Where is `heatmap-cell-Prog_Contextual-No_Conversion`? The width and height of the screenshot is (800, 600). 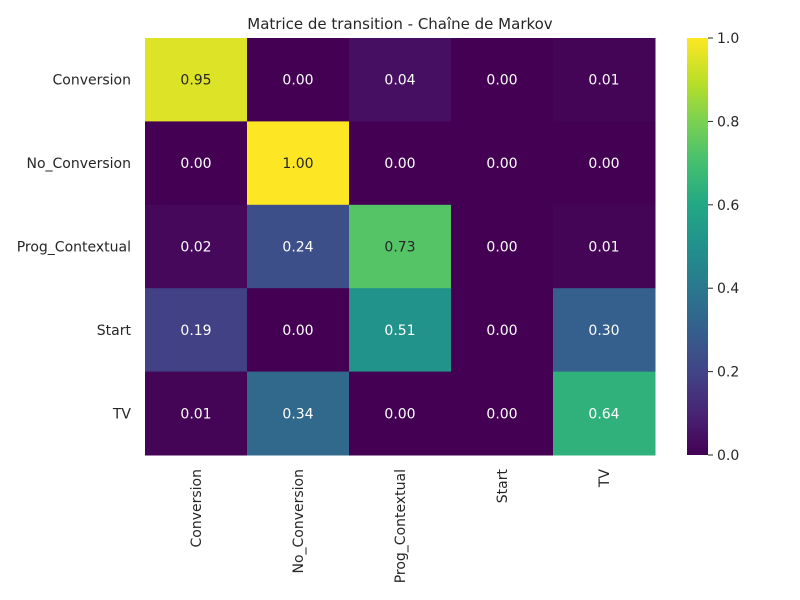 heatmap-cell-Prog_Contextual-No_Conversion is located at coordinates (298, 246).